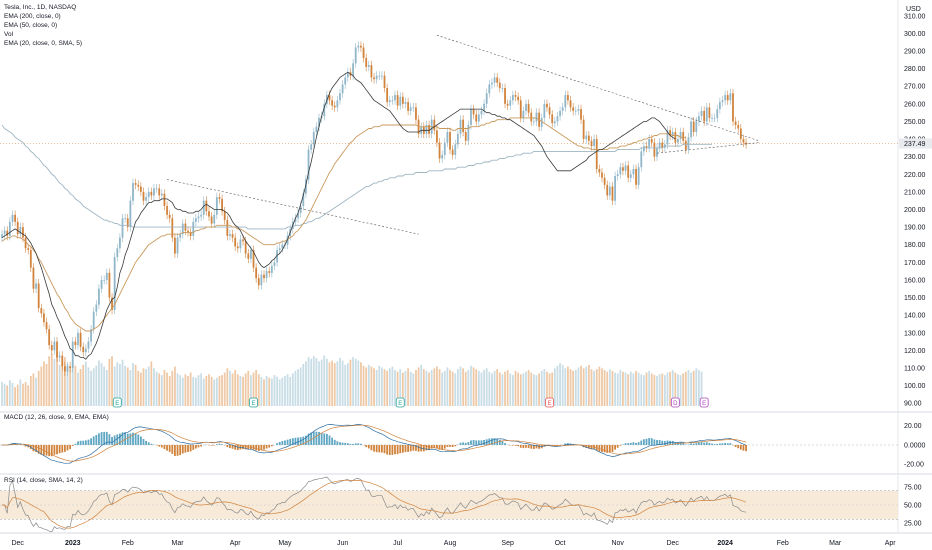 This screenshot has width=932, height=550. Describe the element at coordinates (915, 16) in the screenshot. I see `price-tick-label: 310.00` at that location.